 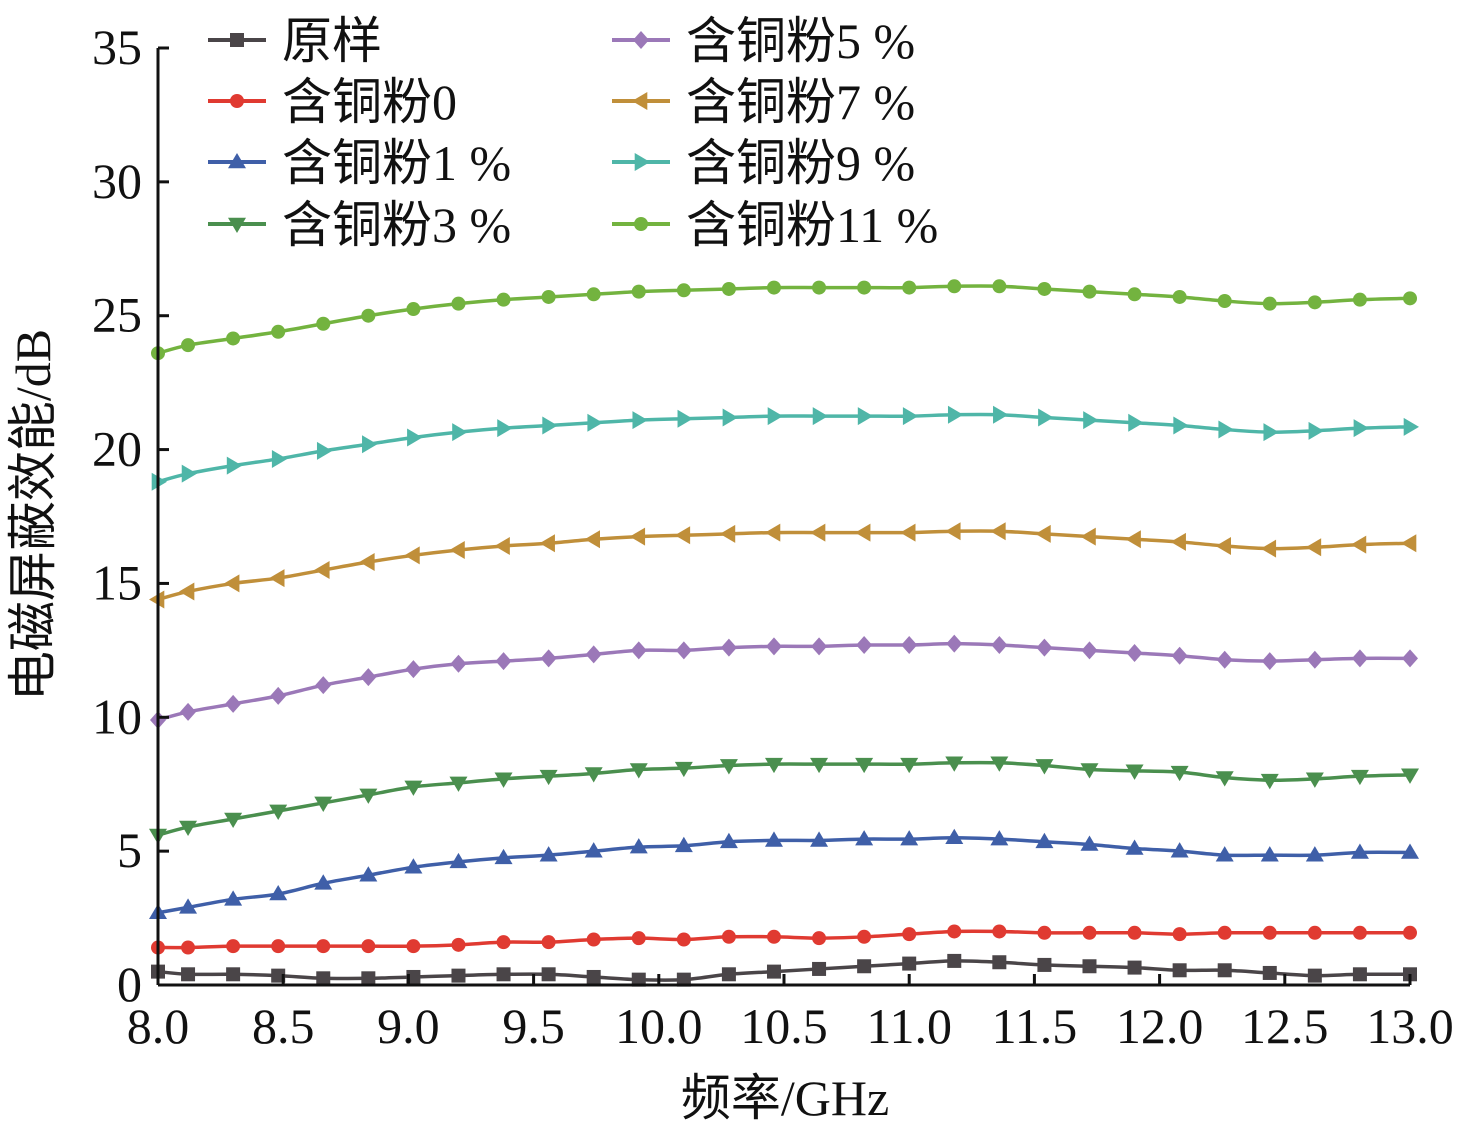 I want to click on x-tick-label: 10.0, so click(x=659, y=1026).